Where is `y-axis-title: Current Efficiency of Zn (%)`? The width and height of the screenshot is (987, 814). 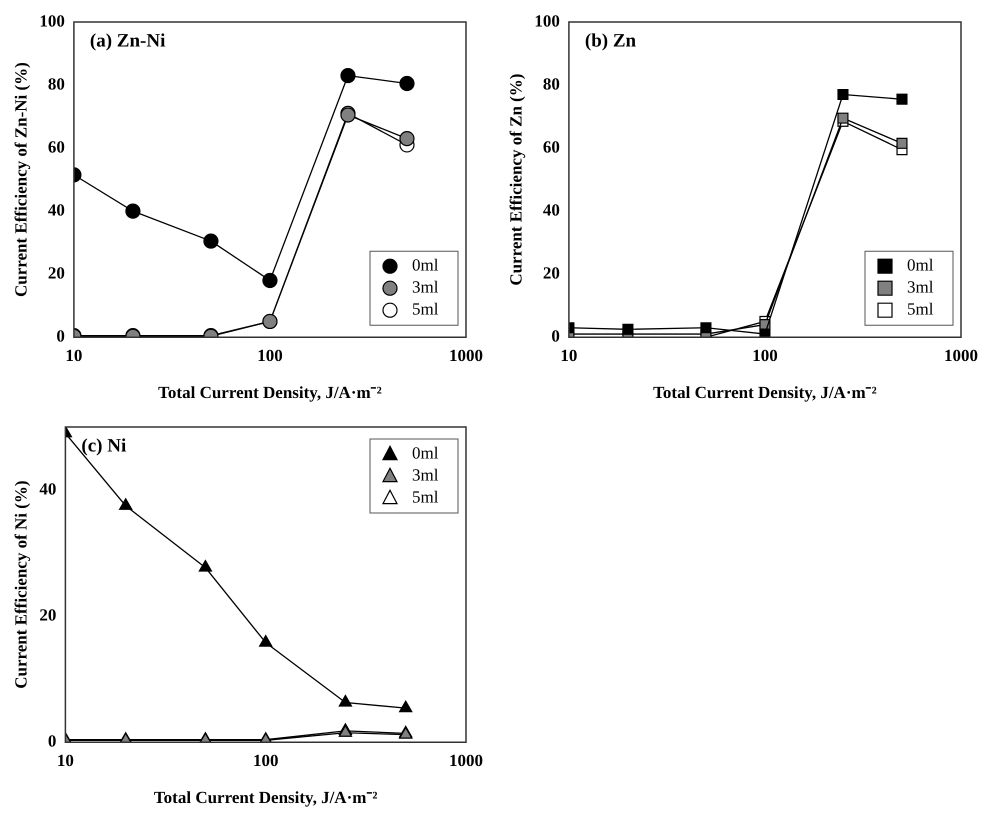 y-axis-title: Current Efficiency of Zn (%) is located at coordinates (516, 180).